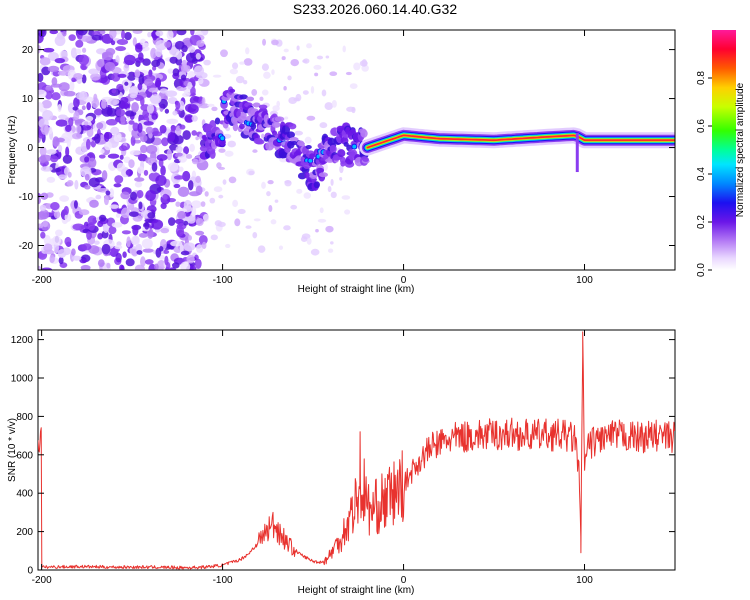  Describe the element at coordinates (701, 270) in the screenshot. I see `colorbar-tick-label: 0.0` at that location.